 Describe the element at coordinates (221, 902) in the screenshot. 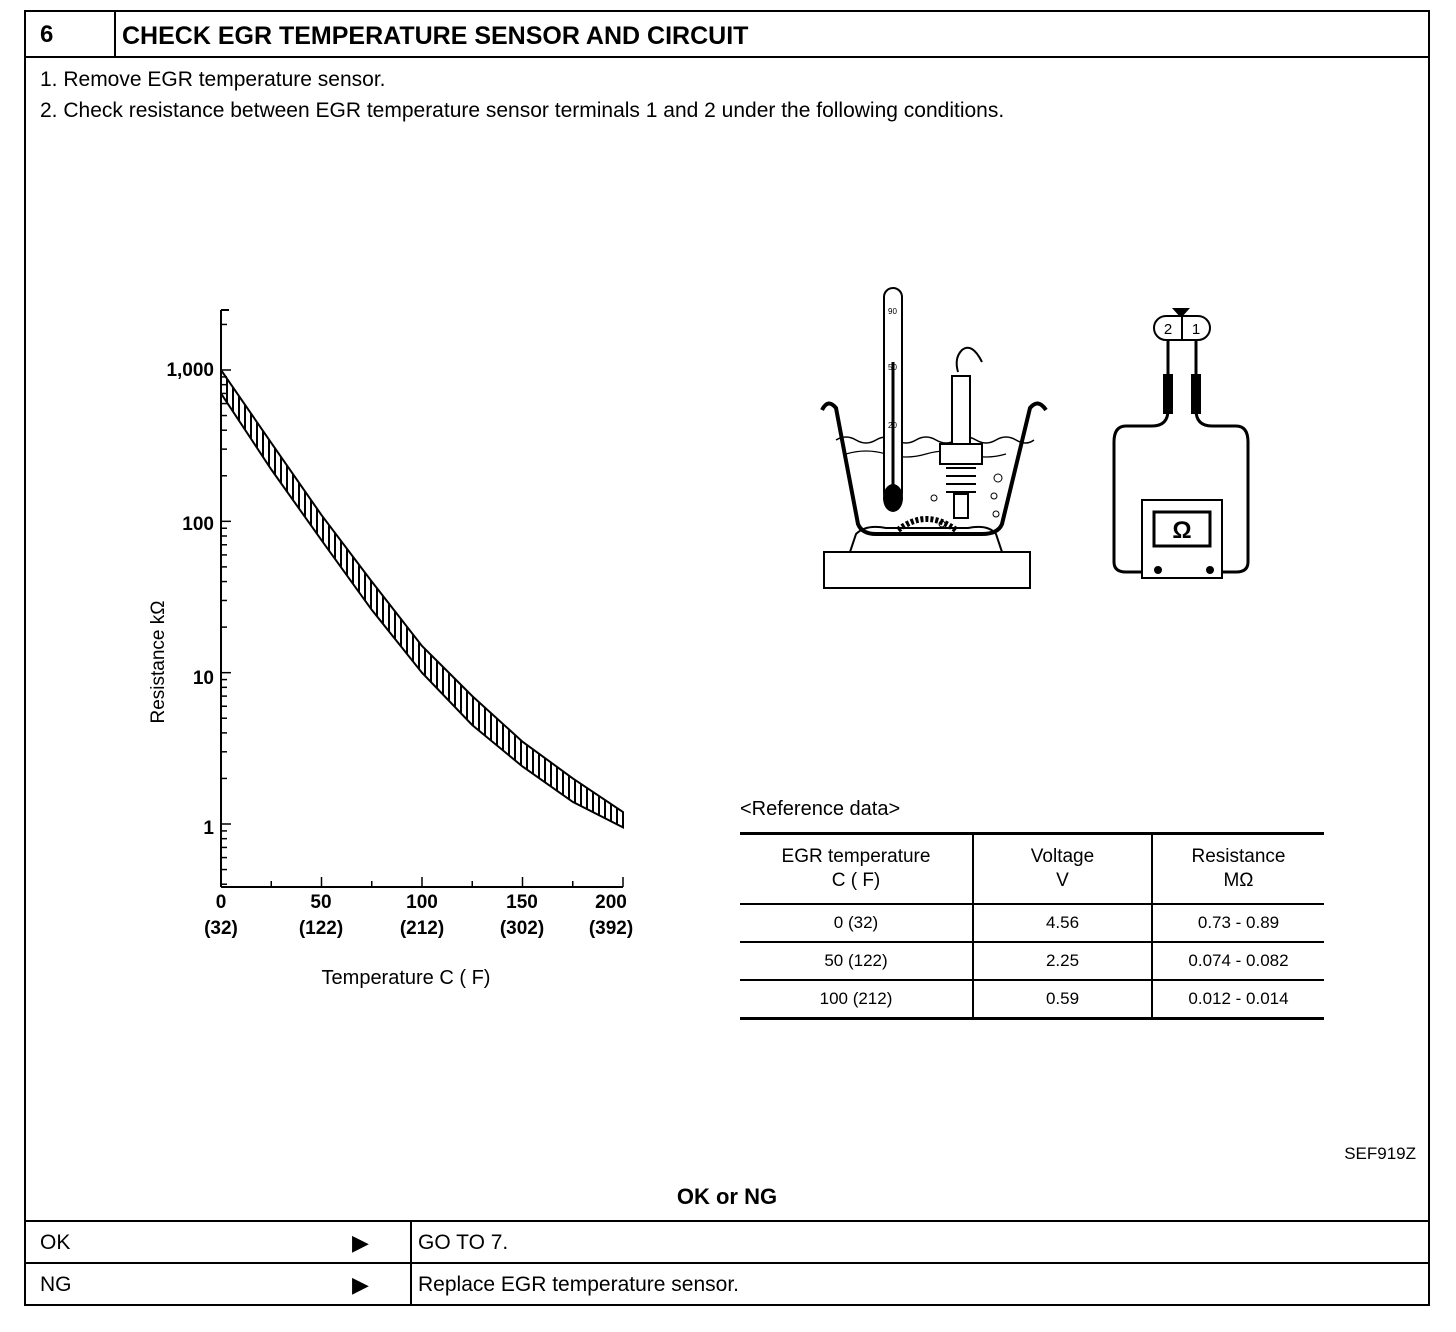

I see `xtick-0: 0` at that location.